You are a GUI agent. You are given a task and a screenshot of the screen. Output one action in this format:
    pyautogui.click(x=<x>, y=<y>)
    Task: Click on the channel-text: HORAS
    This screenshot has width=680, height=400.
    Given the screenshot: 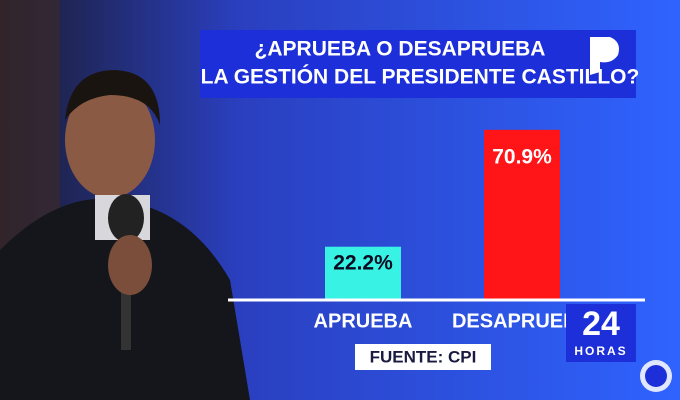 What is the action you would take?
    pyautogui.click(x=600, y=351)
    